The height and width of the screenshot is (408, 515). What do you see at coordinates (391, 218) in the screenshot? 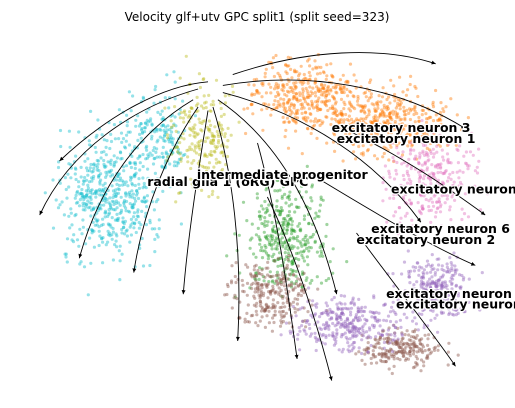
I see `streamline` at bounding box center [391, 218].